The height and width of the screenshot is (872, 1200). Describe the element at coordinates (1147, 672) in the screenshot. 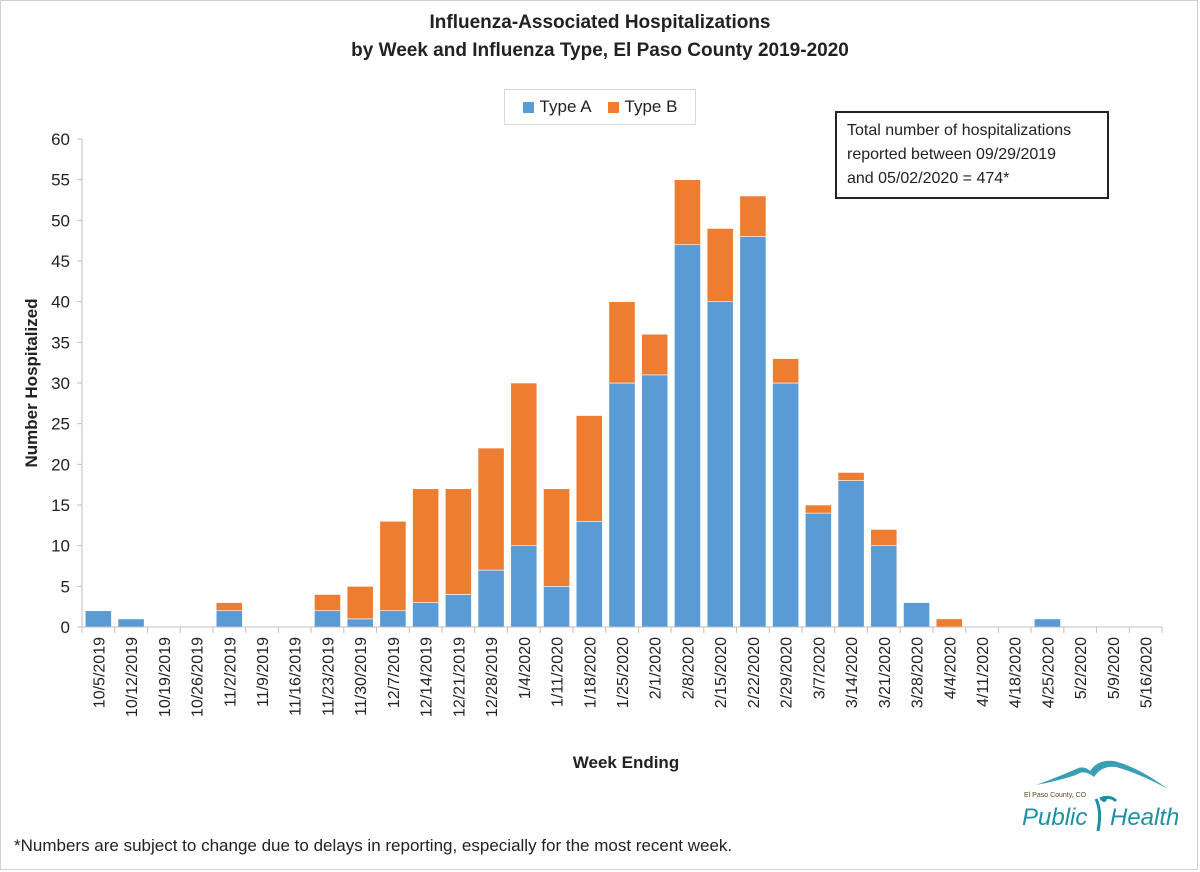

I see `x-tick-label: 5/16/2020` at that location.